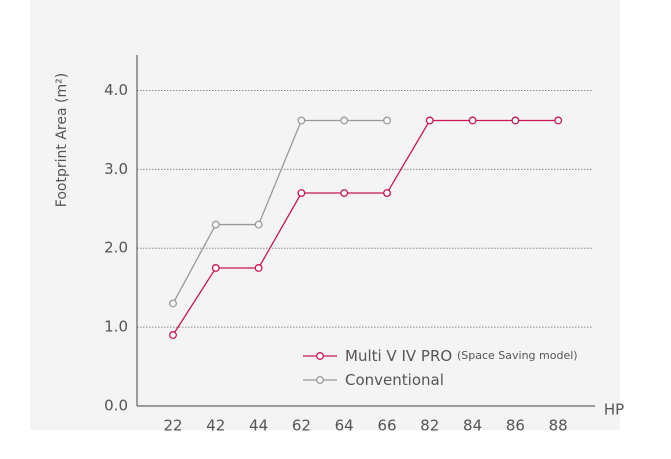  Describe the element at coordinates (215, 426) in the screenshot. I see `x-tick-label: 42` at that location.